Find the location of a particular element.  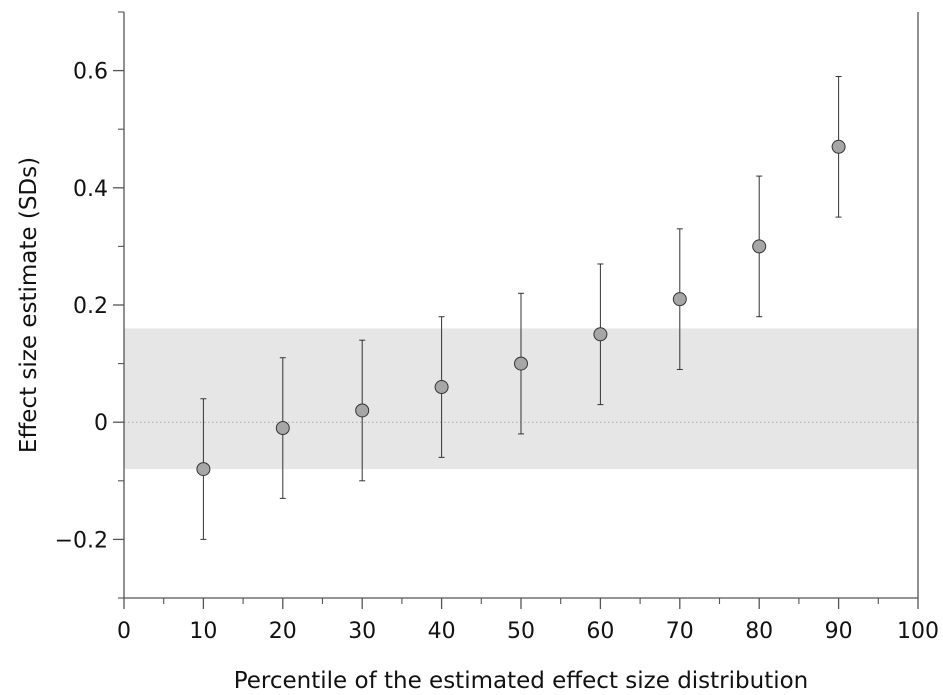

x-tick-label: 50 is located at coordinates (521, 631).